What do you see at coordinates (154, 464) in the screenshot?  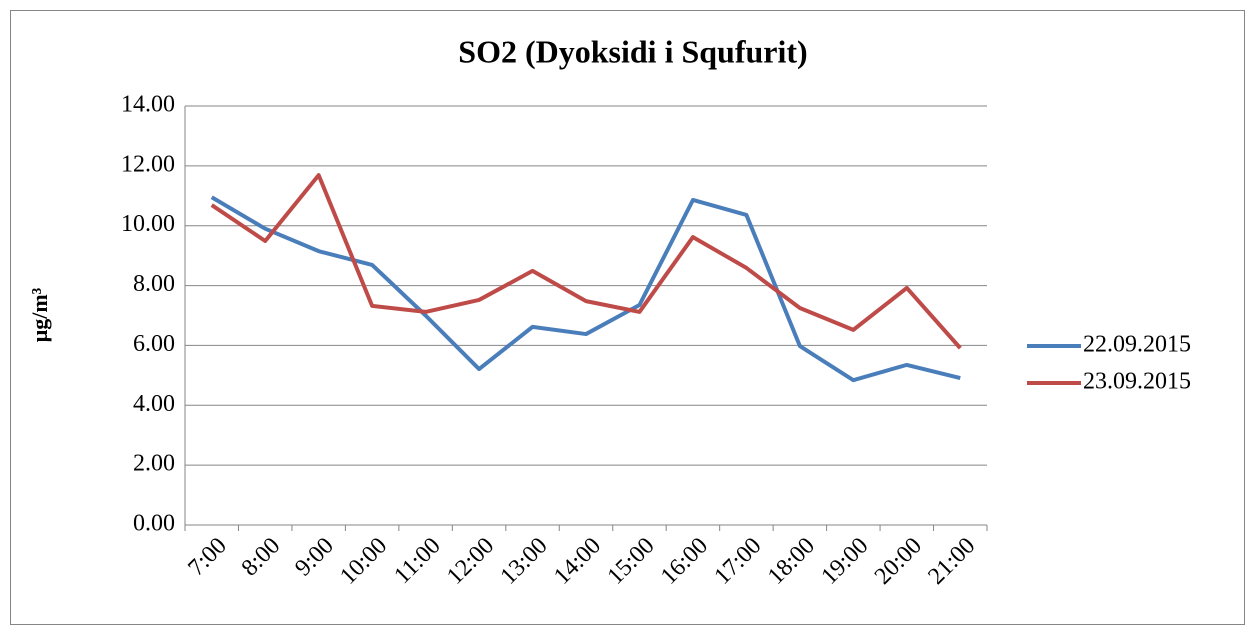 I see `y-tick-label: 2.00` at bounding box center [154, 464].